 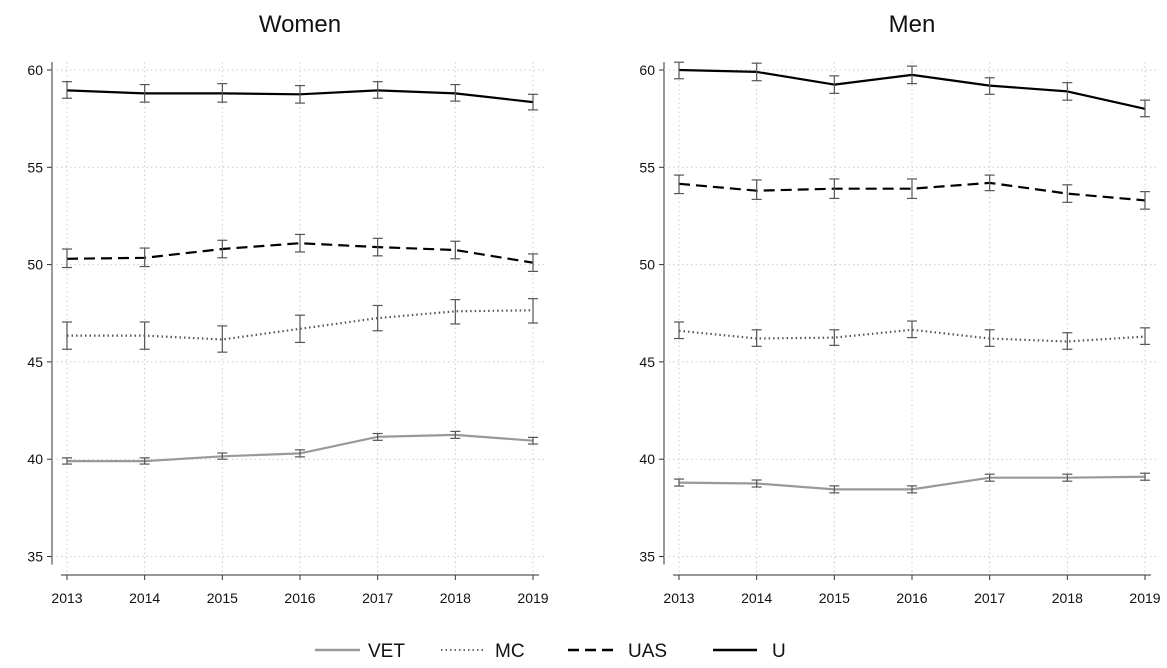 What do you see at coordinates (617, 651) in the screenshot?
I see `legend-item-uas: UAS` at bounding box center [617, 651].